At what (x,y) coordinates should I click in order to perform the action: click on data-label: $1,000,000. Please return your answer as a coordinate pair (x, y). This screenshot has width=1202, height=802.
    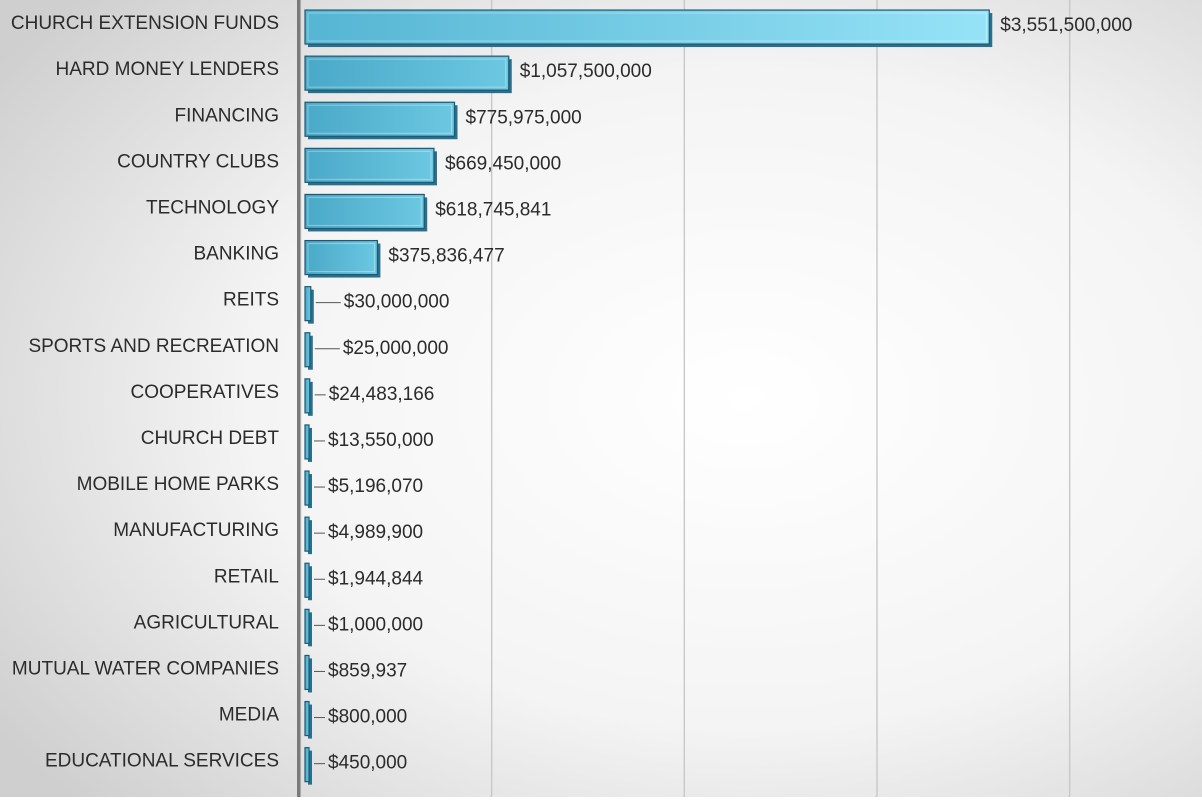
    Looking at the image, I should click on (375, 624).